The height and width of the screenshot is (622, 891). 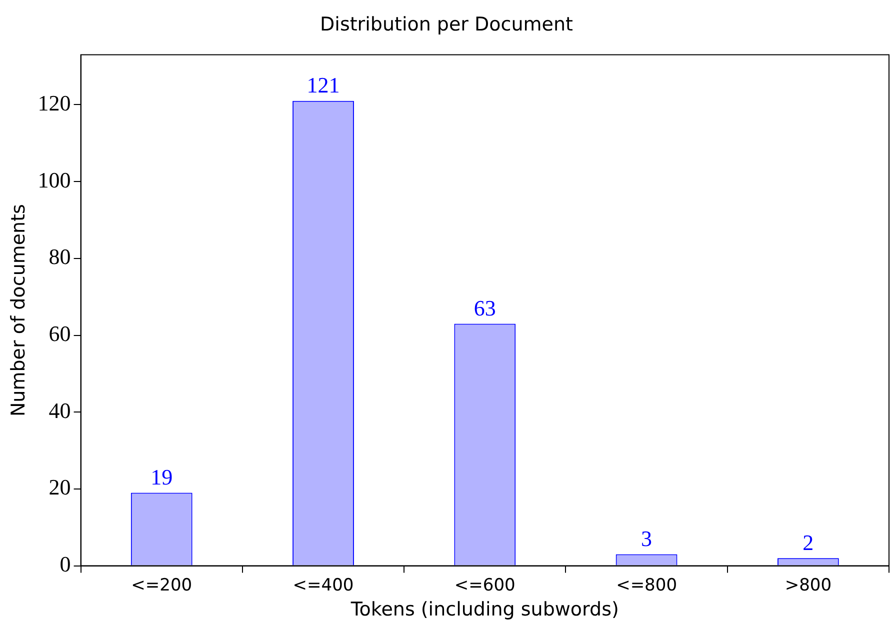 I want to click on y-tick-label: 20, so click(x=59, y=487).